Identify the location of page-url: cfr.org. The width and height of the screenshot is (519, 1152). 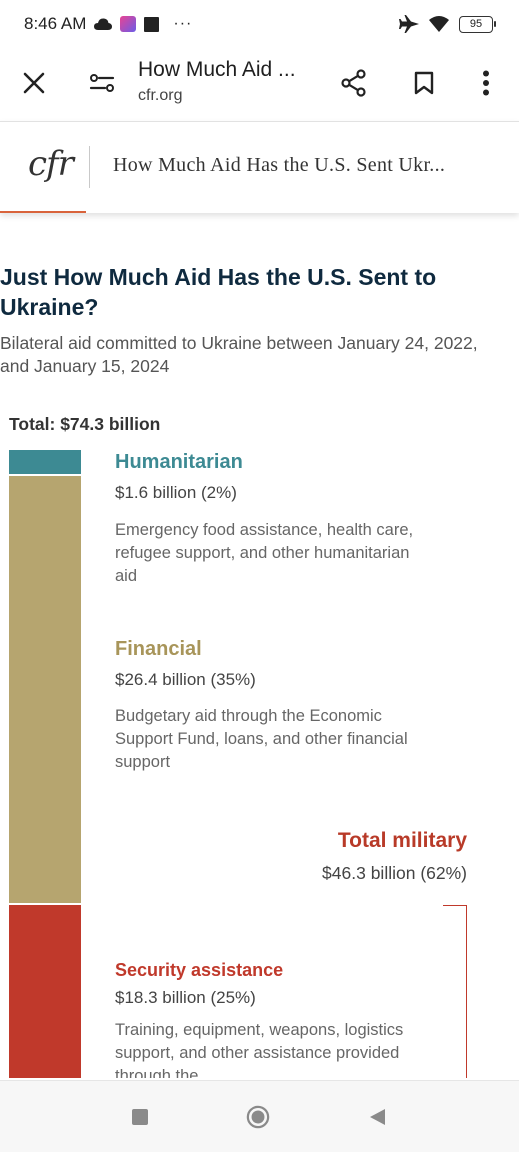
(160, 95).